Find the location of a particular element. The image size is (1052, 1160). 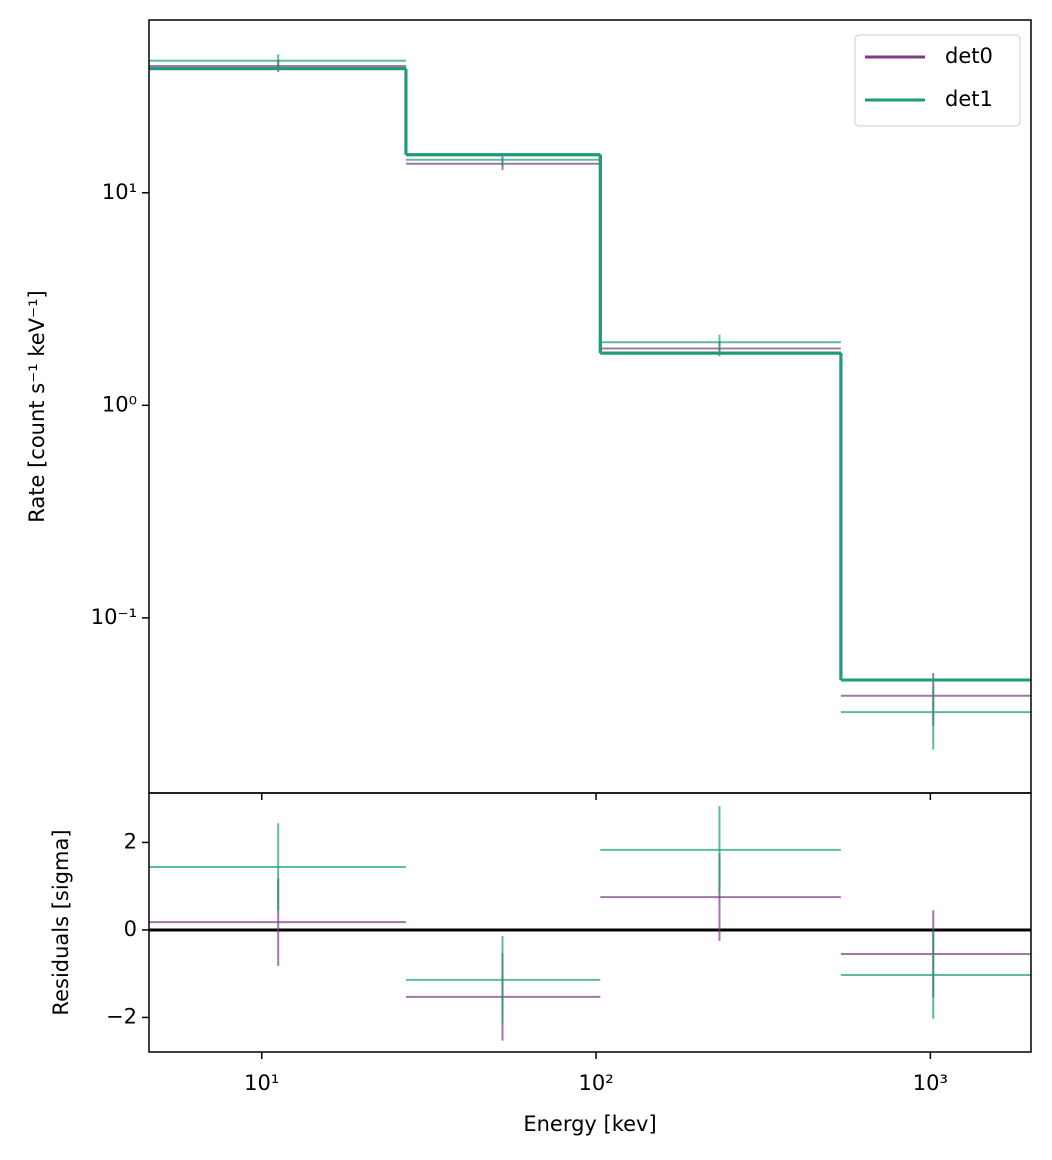

x-tick-label: 10³ is located at coordinates (930, 1083).